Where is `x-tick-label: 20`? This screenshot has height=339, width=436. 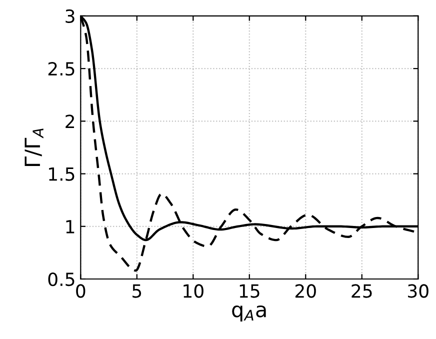
x-tick-label: 20 is located at coordinates (305, 291).